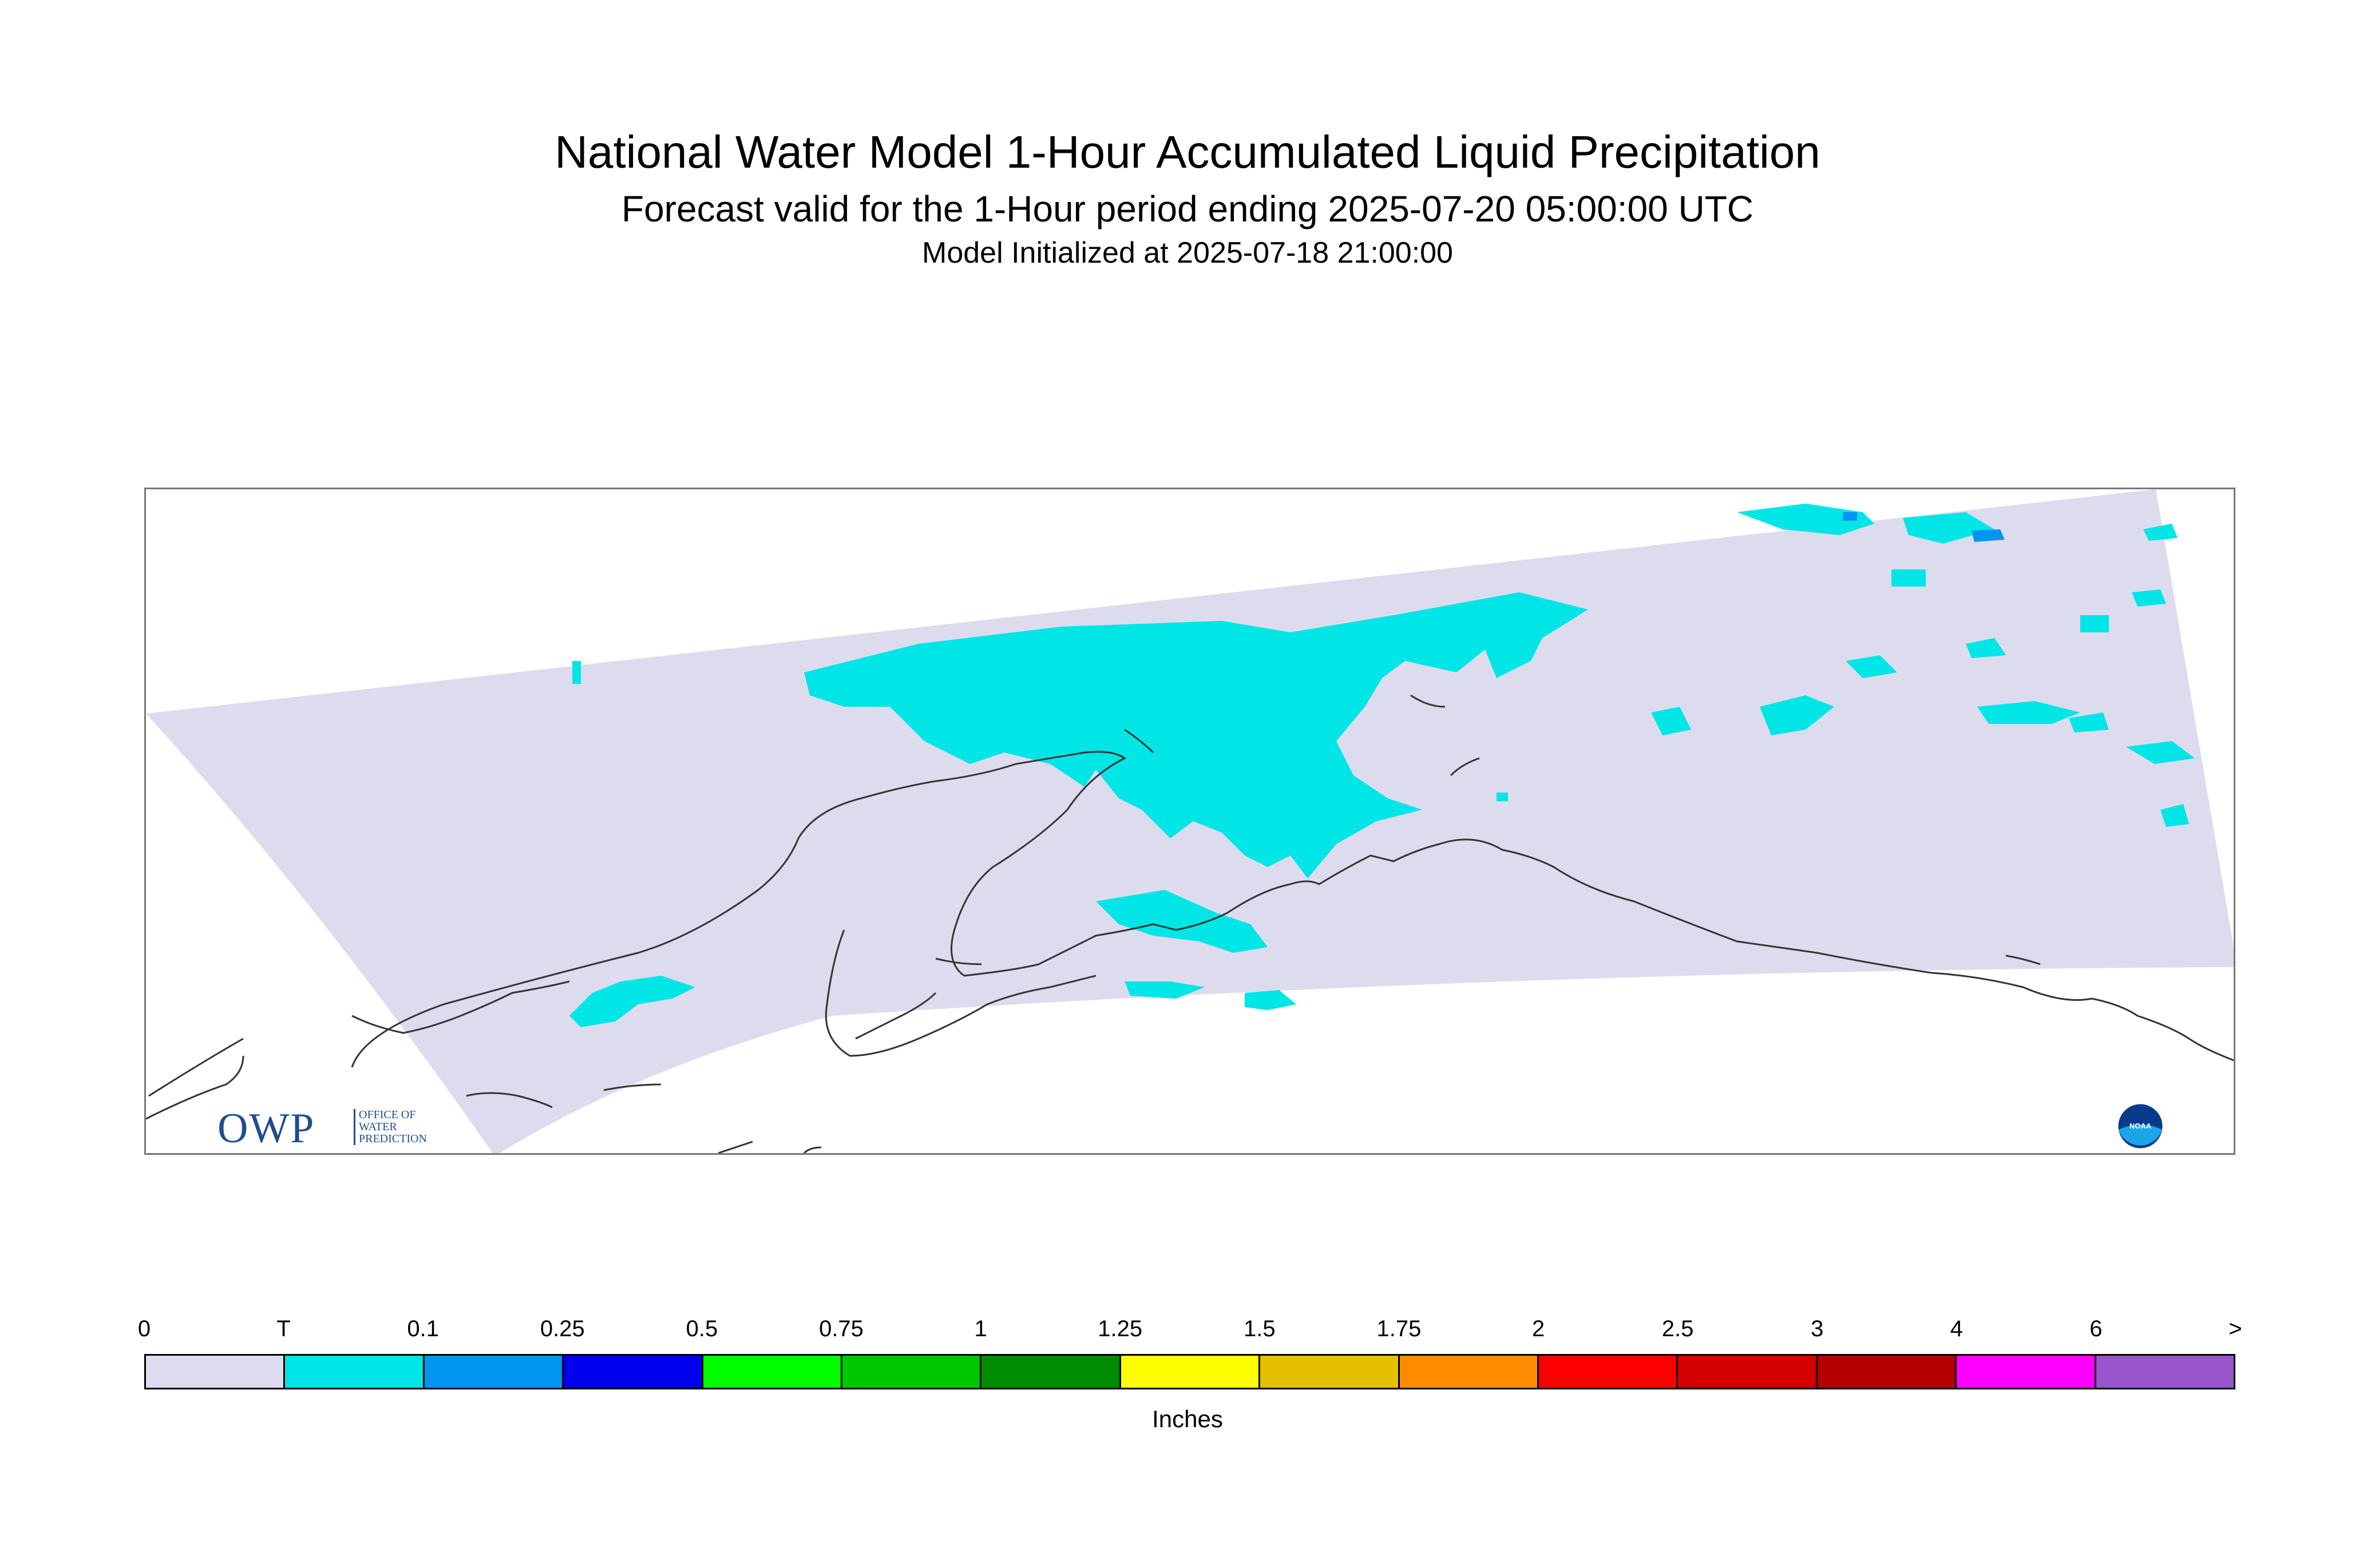 The height and width of the screenshot is (1568, 2375). I want to click on precip-area-east1, so click(1797, 715).